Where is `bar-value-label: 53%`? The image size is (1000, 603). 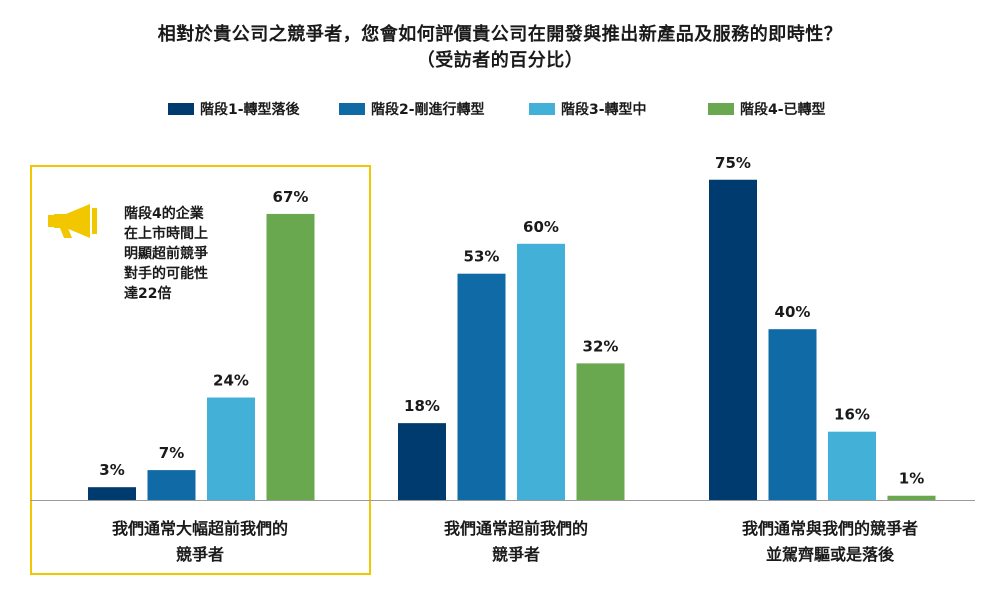
bar-value-label: 53% is located at coordinates (482, 257).